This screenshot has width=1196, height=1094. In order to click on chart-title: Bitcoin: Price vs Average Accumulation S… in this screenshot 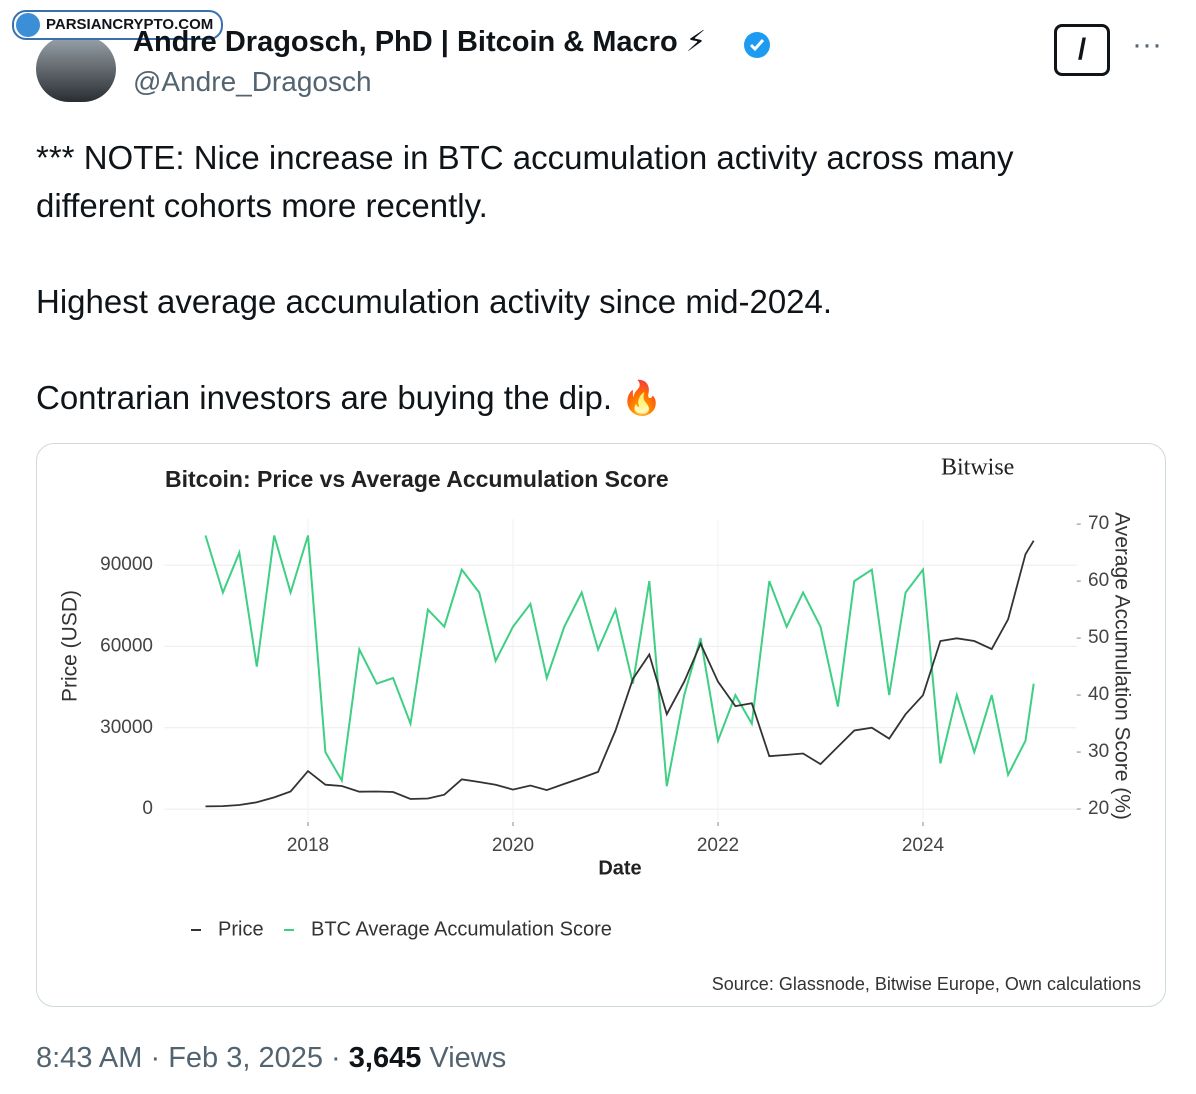, I will do `click(417, 479)`.